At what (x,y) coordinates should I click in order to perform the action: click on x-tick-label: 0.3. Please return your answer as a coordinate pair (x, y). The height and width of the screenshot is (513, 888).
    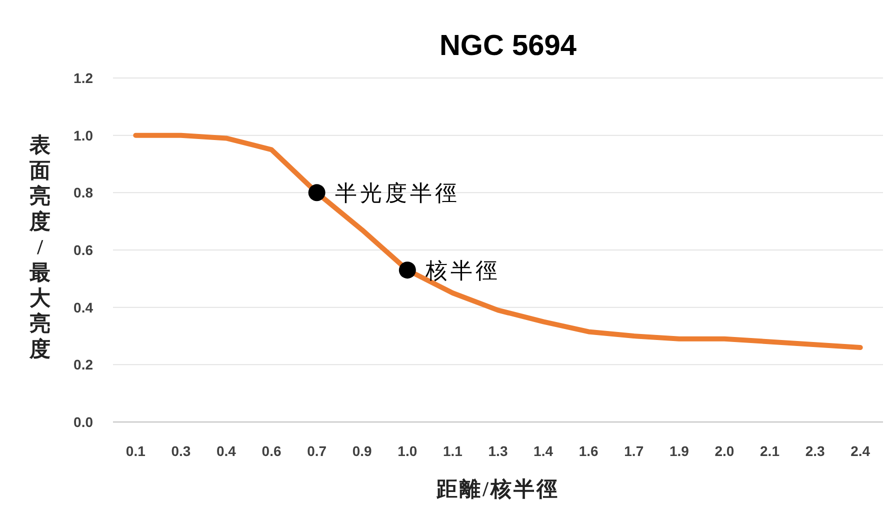
    Looking at the image, I should click on (181, 451).